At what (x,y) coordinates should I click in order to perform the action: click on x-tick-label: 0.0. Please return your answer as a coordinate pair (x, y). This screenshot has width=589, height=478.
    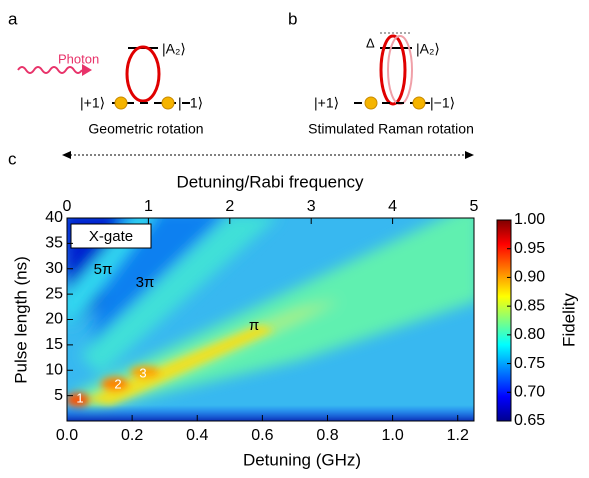
    Looking at the image, I should click on (67, 435).